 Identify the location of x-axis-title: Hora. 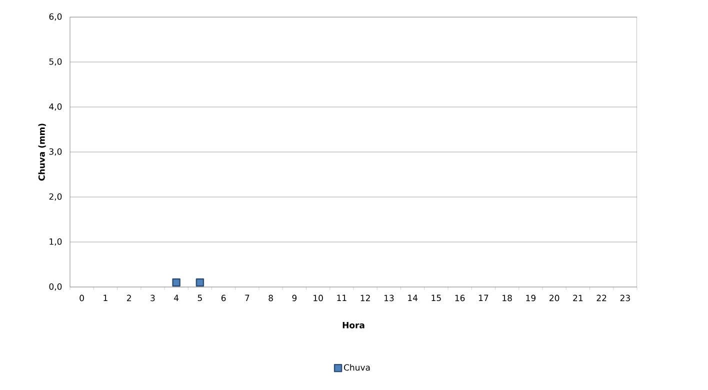
(353, 325).